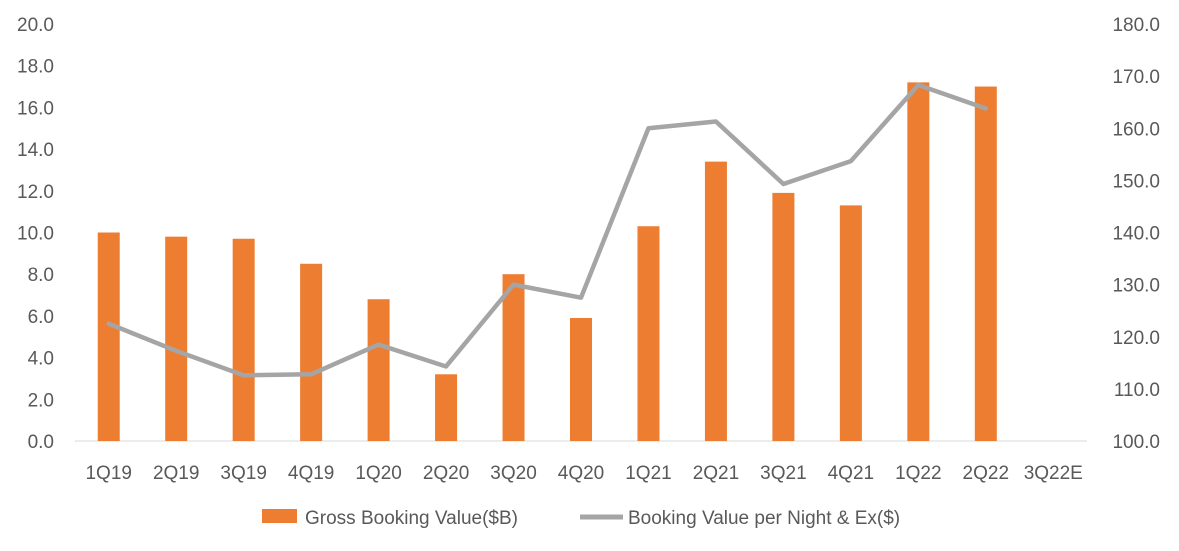  I want to click on x-tick-label: 4Q20, so click(581, 473).